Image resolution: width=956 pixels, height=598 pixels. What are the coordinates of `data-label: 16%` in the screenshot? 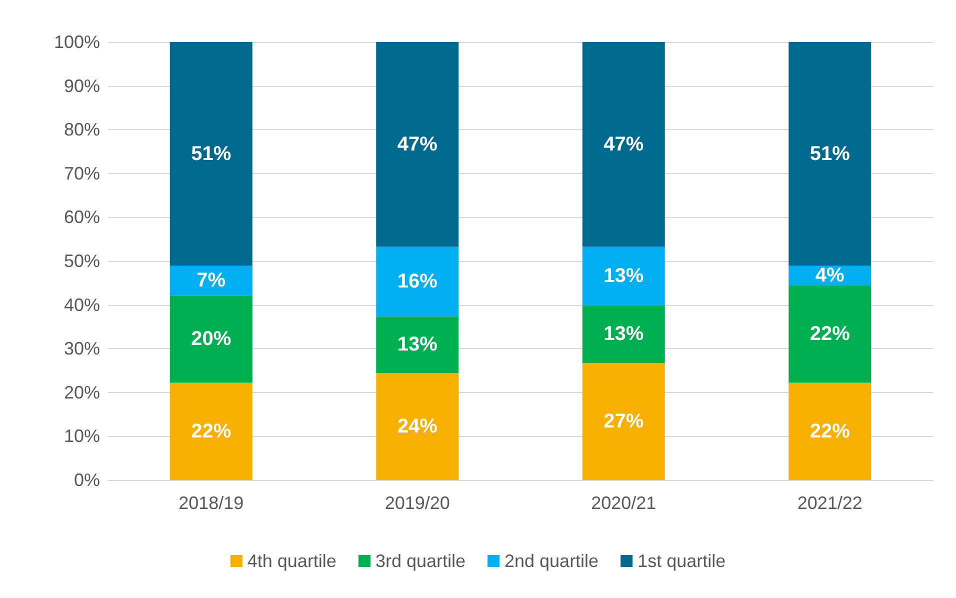 It's located at (417, 281).